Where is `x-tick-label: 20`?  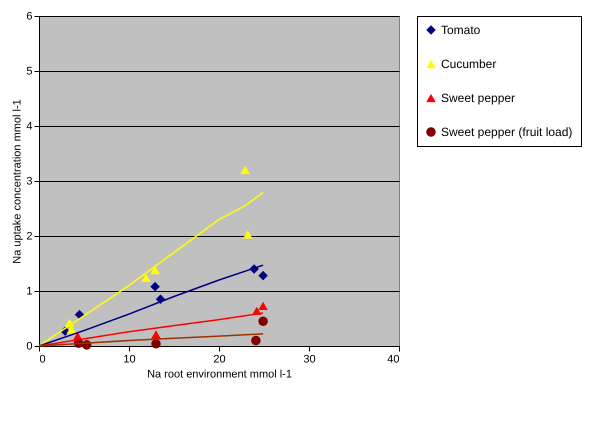
x-tick-label: 20 is located at coordinates (219, 360).